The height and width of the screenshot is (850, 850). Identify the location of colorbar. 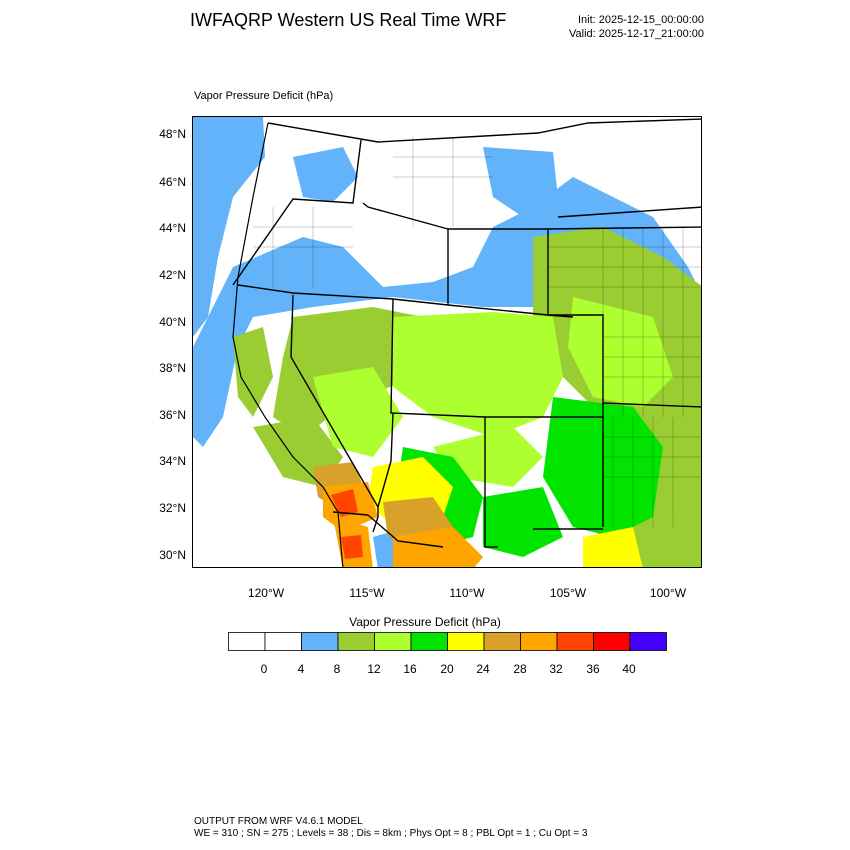
(447, 641).